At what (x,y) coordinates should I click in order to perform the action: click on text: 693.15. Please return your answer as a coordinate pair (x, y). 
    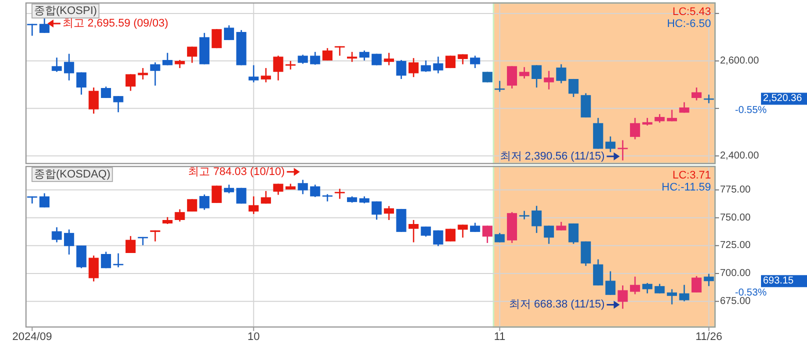
    Looking at the image, I should click on (778, 281).